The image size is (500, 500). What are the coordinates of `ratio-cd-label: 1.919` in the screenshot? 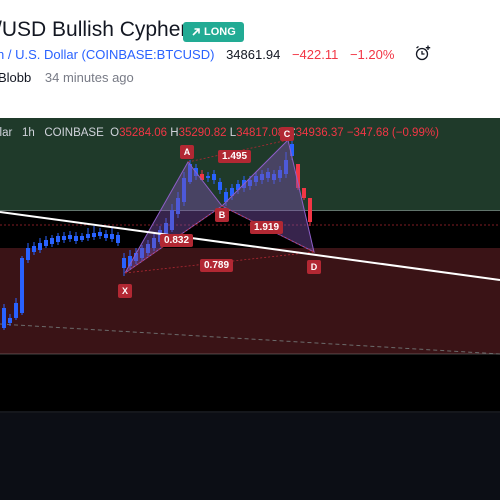 It's located at (267, 227).